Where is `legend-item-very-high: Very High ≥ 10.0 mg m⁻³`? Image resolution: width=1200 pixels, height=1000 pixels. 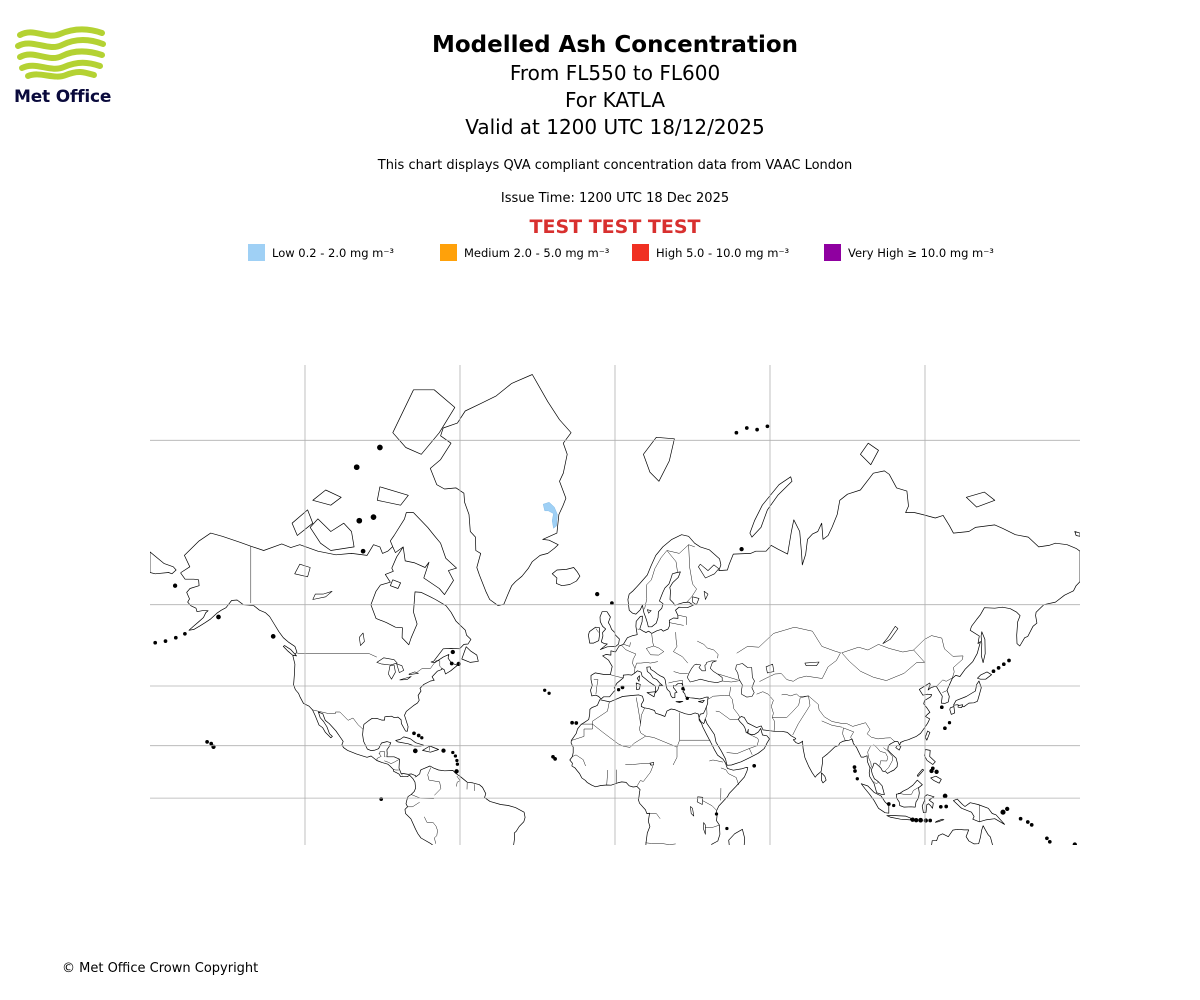
legend-item-very-high: Very High ≥ 10.0 mg m⁻³ is located at coordinates (920, 252).